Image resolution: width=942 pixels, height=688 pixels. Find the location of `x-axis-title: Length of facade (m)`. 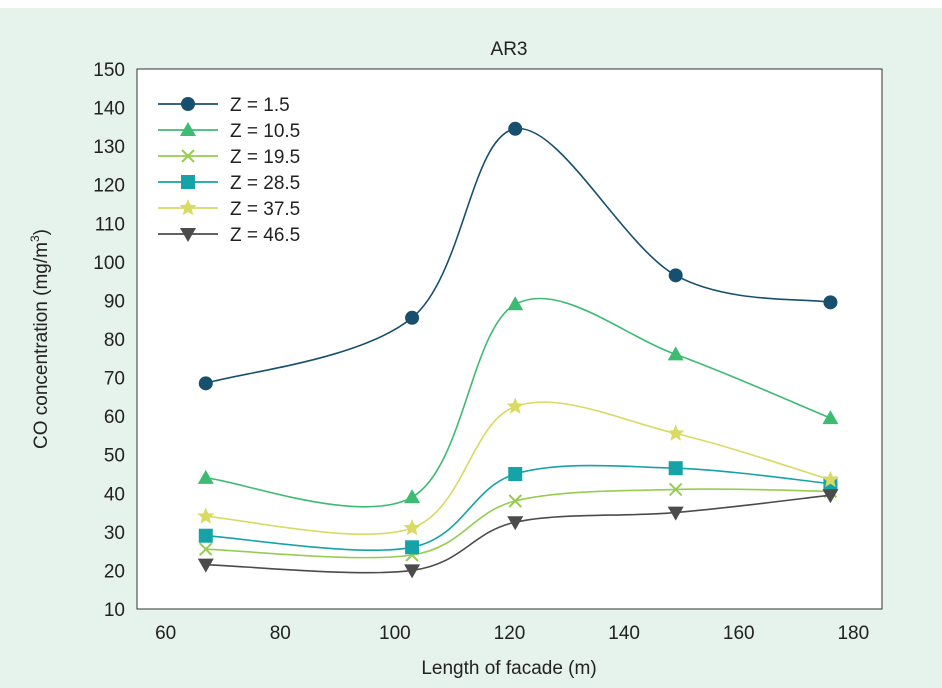

x-axis-title: Length of facade (m) is located at coordinates (508, 668).